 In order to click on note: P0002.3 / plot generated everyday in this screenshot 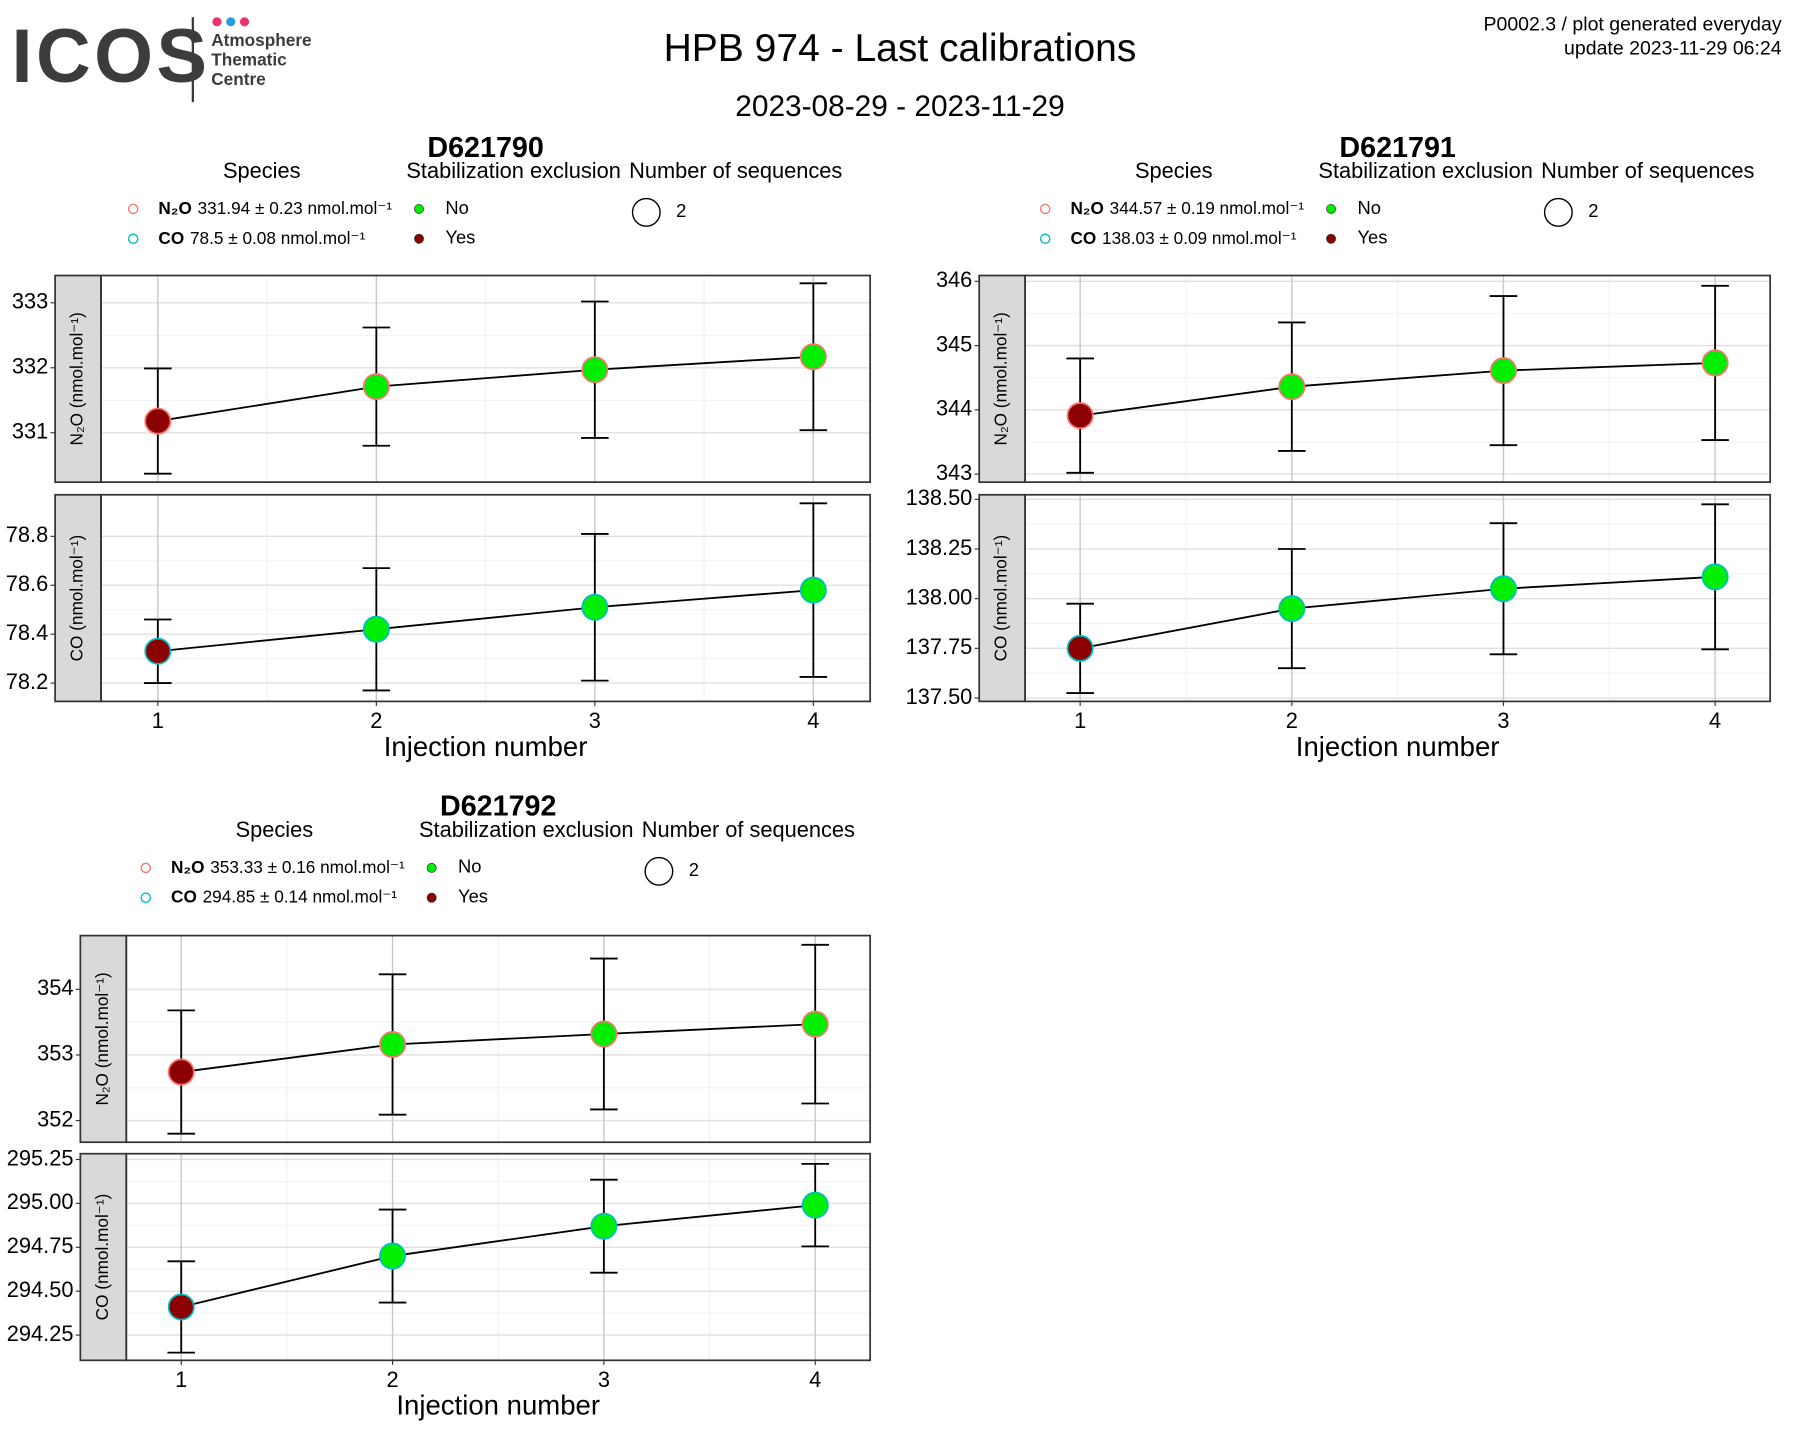, I will do `click(1632, 24)`.